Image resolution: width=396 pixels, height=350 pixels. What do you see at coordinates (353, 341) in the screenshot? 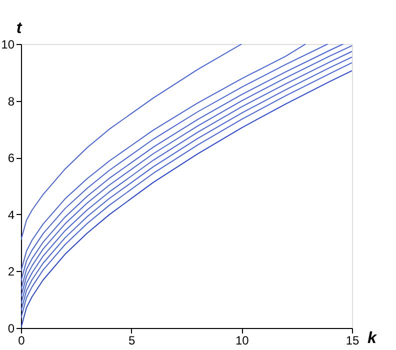
I see `x-tick-label: 15` at bounding box center [353, 341].